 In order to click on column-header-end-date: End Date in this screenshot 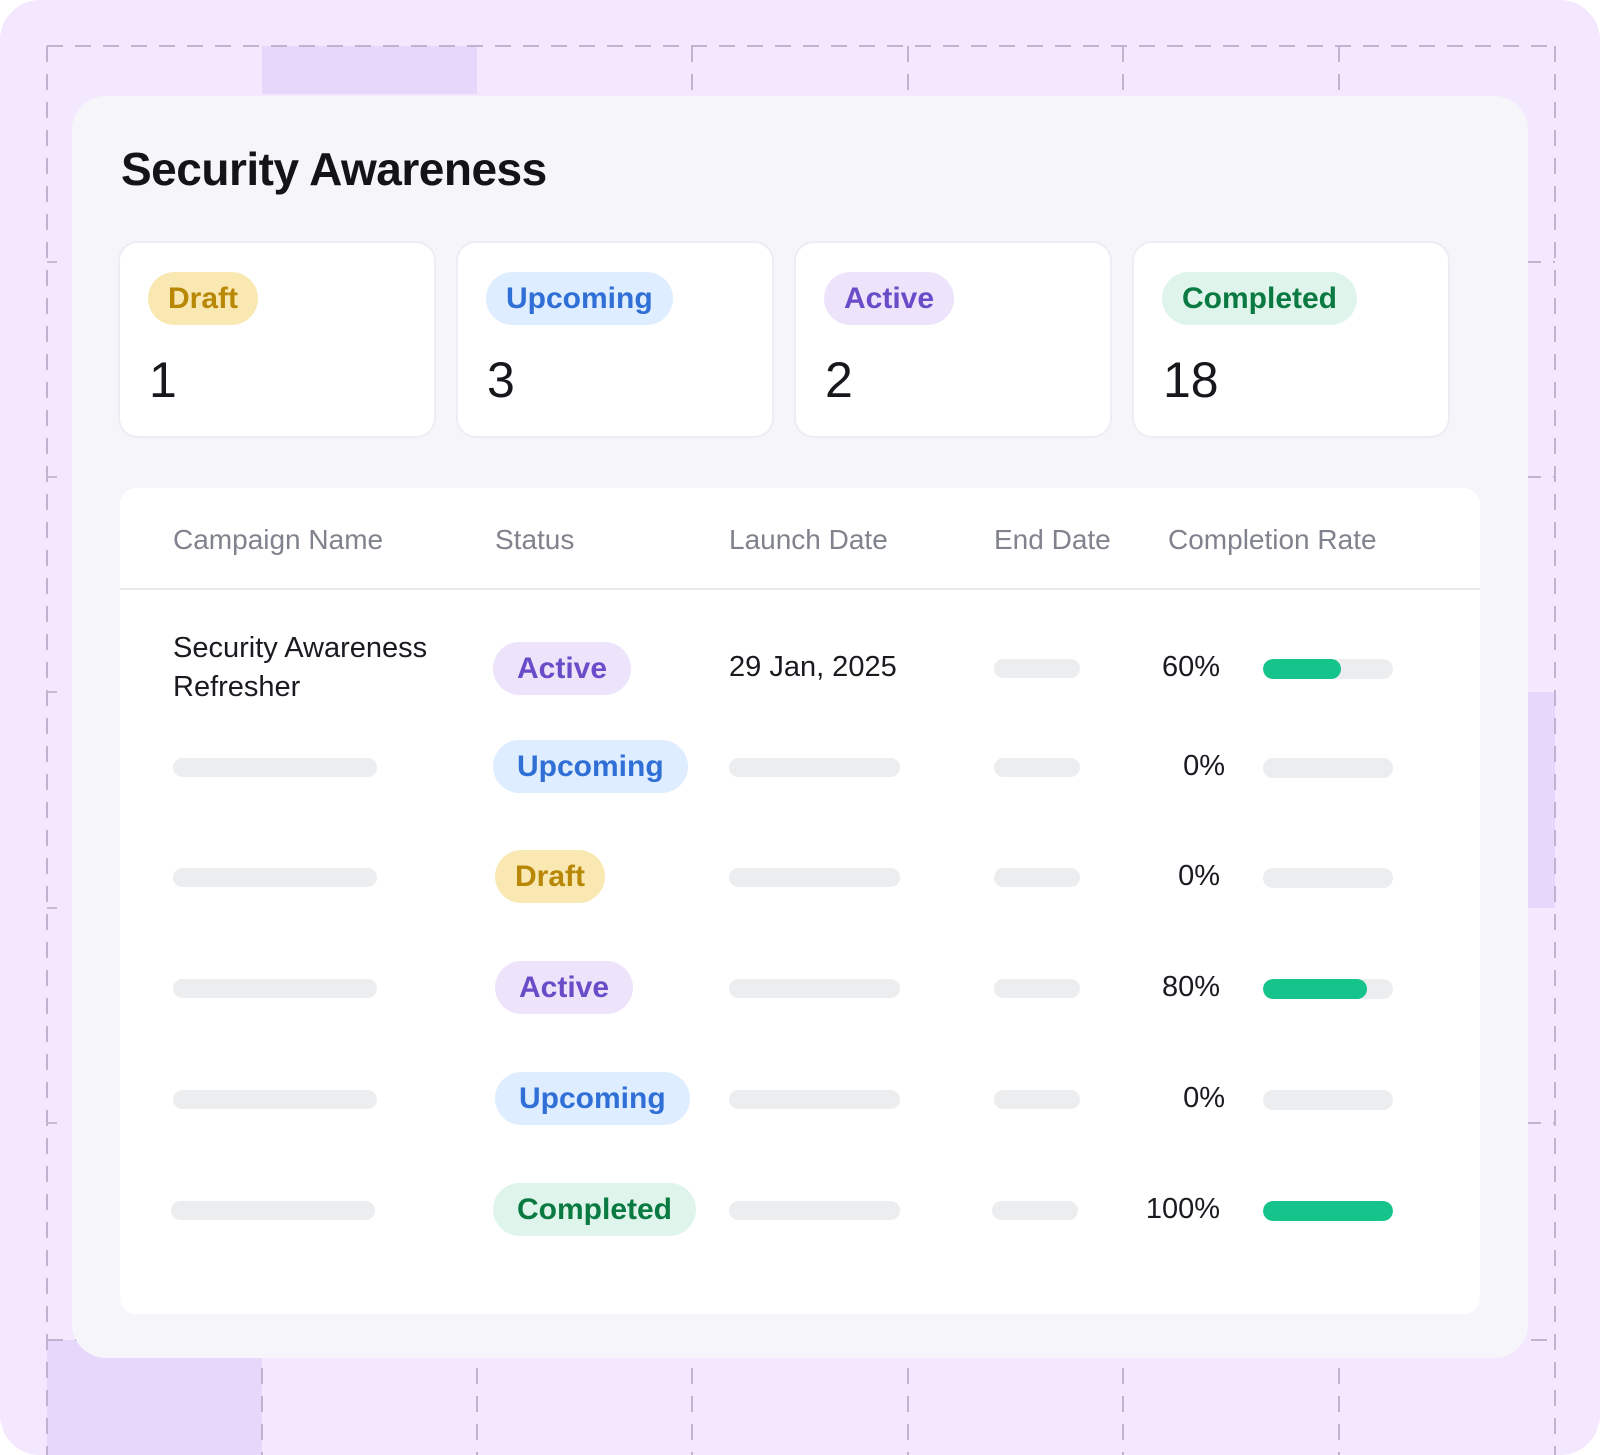, I will do `click(1052, 539)`.